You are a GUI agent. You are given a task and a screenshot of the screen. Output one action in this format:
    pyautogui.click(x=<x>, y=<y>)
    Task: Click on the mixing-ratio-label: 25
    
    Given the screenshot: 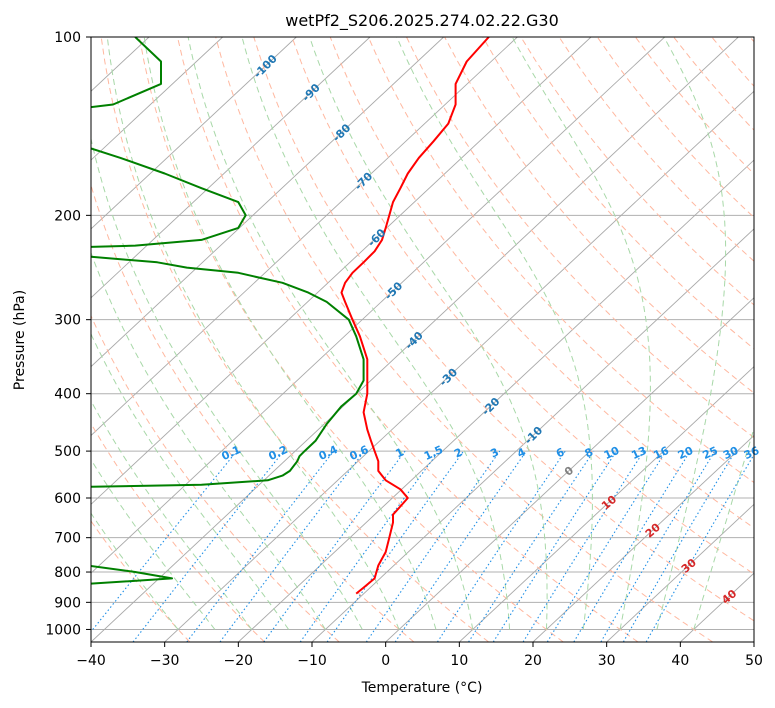 What is the action you would take?
    pyautogui.click(x=710, y=453)
    